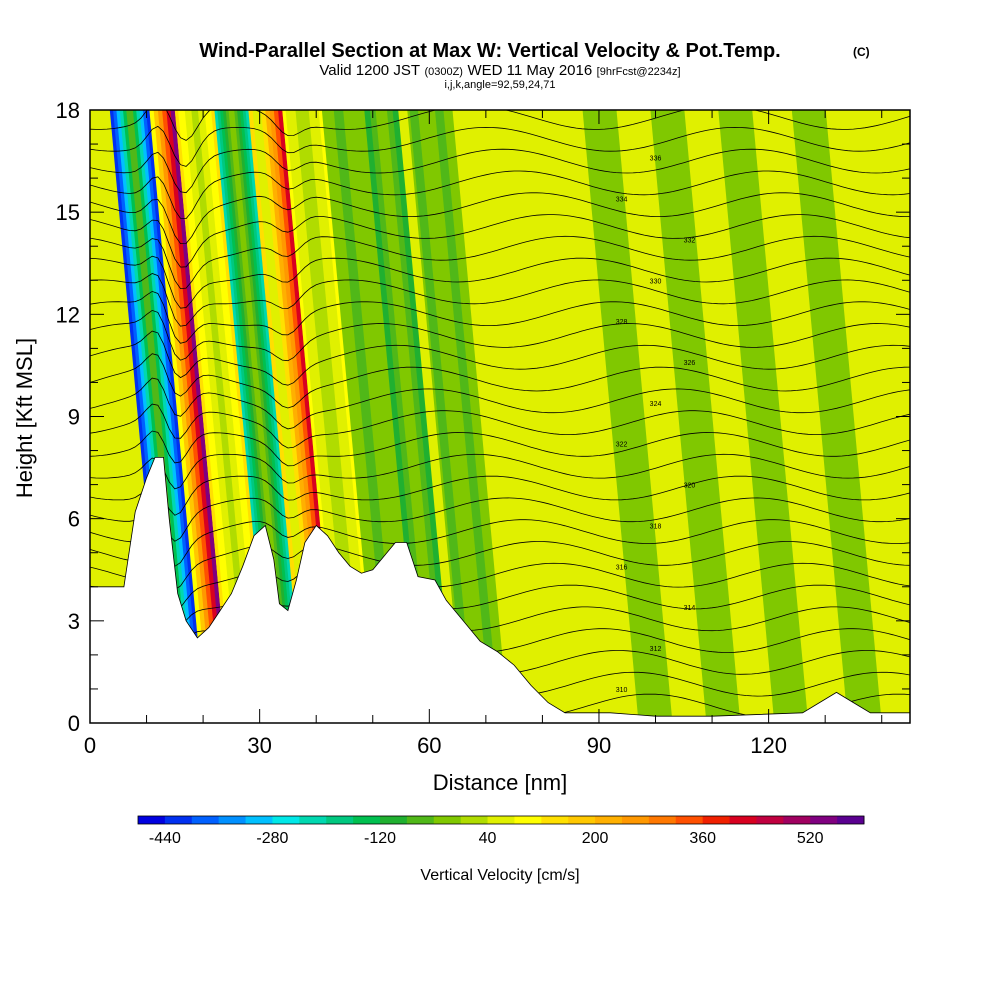 This screenshot has height=1000, width=1000. I want to click on subtitle-valid: Valid 1200 JST, so click(369, 70).